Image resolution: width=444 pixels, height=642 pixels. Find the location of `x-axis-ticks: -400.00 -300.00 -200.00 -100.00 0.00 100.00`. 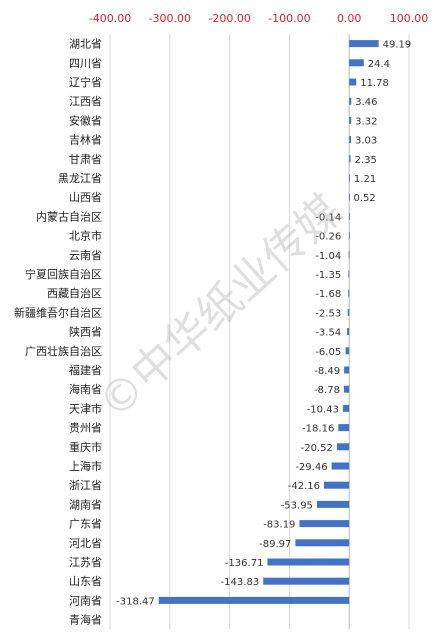

x-axis-ticks: -400.00 -300.00 -200.00 -100.00 0.00 100.00 is located at coordinates (258, 18).